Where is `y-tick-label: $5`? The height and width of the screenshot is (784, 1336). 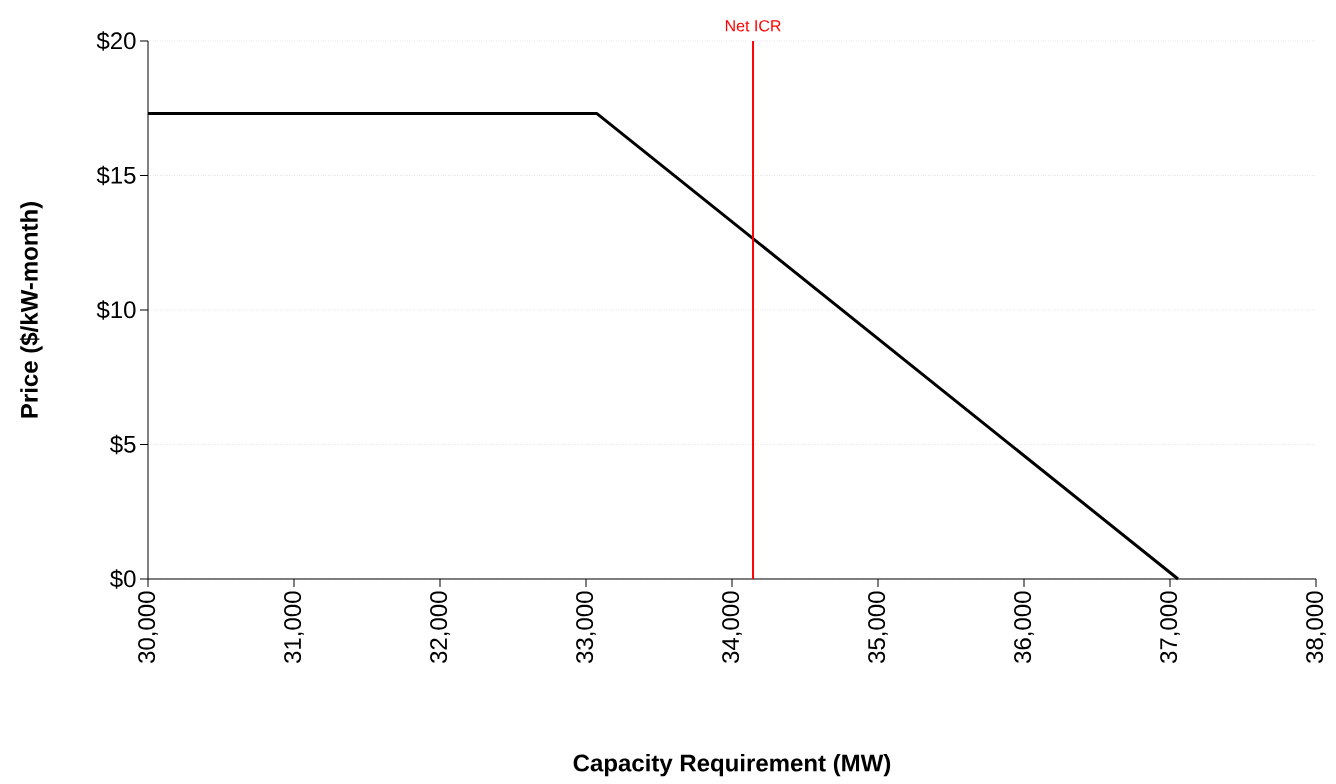
y-tick-label: $5 is located at coordinates (123, 444).